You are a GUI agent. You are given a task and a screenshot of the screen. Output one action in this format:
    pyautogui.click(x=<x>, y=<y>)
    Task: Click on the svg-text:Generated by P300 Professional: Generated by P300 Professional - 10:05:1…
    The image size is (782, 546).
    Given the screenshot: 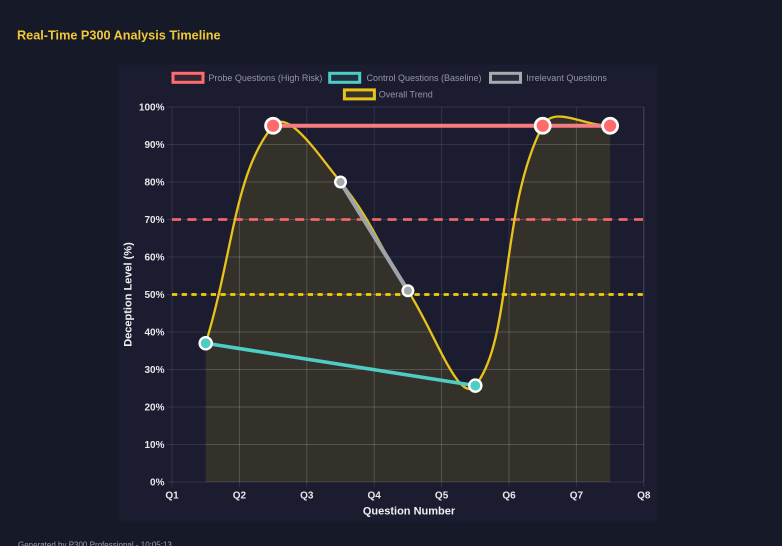 What is the action you would take?
    pyautogui.click(x=95, y=543)
    